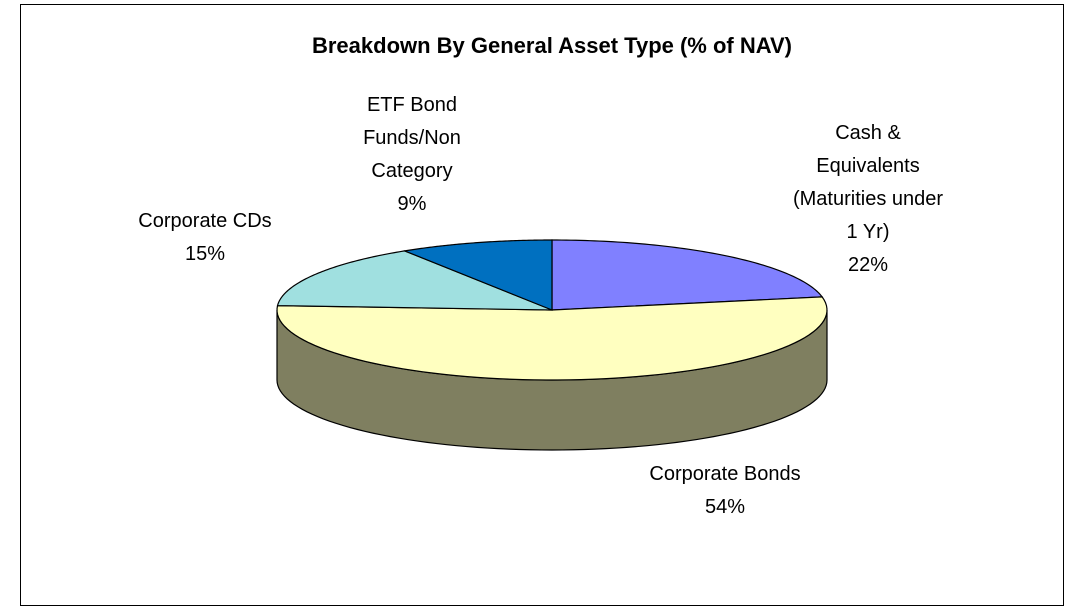  What do you see at coordinates (412, 204) in the screenshot?
I see `value-label: 9%` at bounding box center [412, 204].